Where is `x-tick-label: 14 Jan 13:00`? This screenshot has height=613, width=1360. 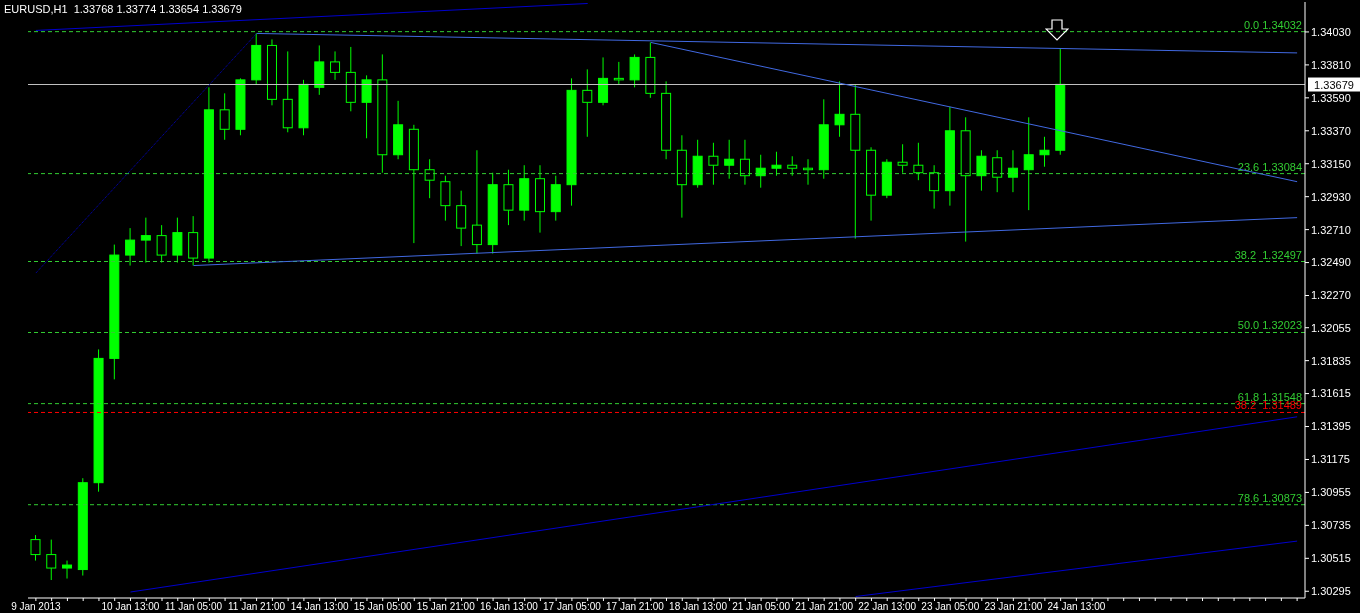
x-tick-label: 14 Jan 13:00 is located at coordinates (320, 607).